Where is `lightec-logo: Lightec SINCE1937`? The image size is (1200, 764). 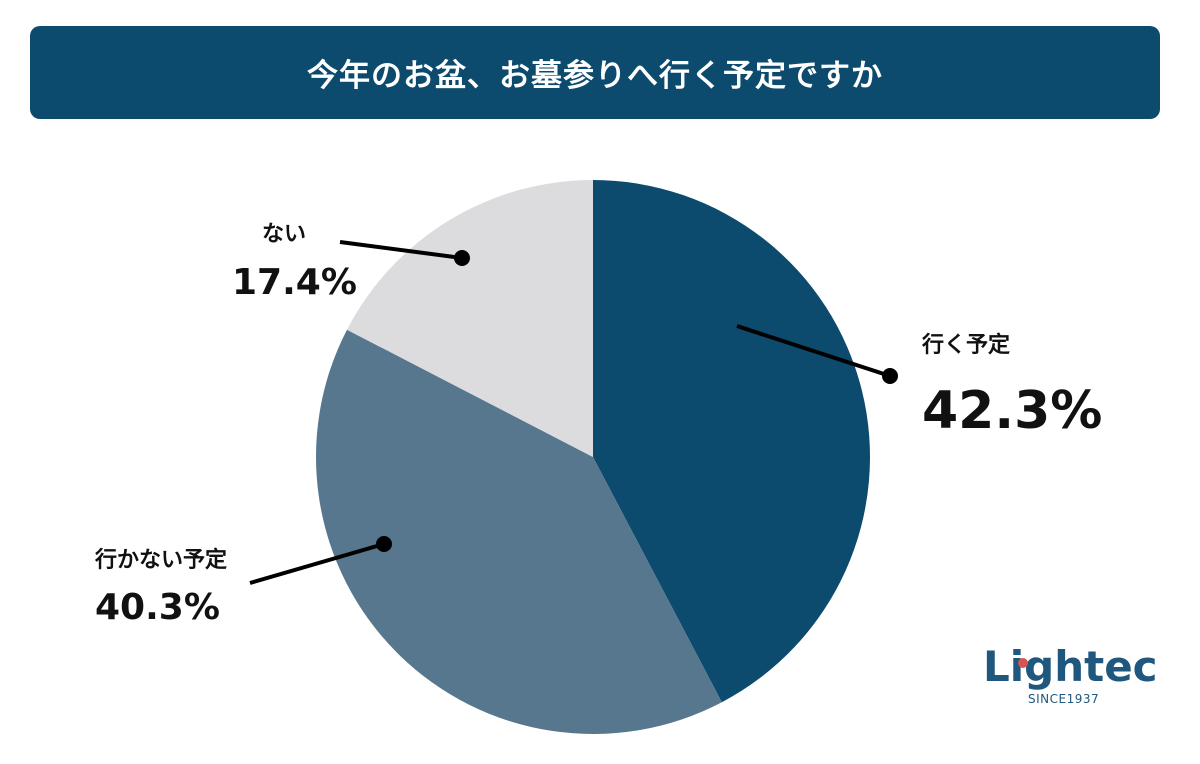 lightec-logo: Lightec SINCE1937 is located at coordinates (1070, 676).